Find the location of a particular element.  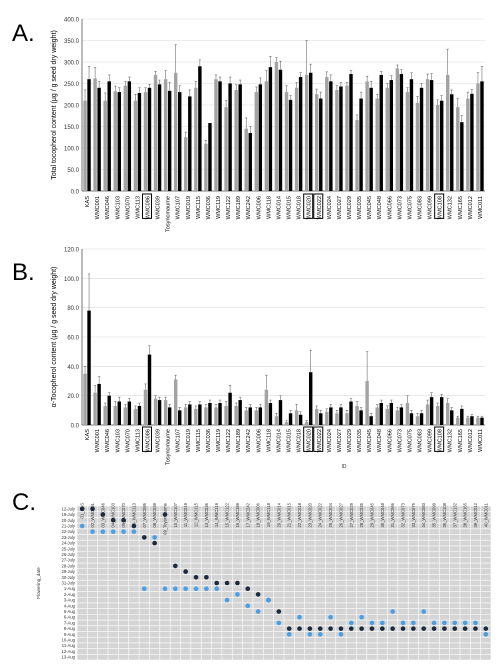

grid-x-label: 32_WMC073 is located at coordinates (403, 514).